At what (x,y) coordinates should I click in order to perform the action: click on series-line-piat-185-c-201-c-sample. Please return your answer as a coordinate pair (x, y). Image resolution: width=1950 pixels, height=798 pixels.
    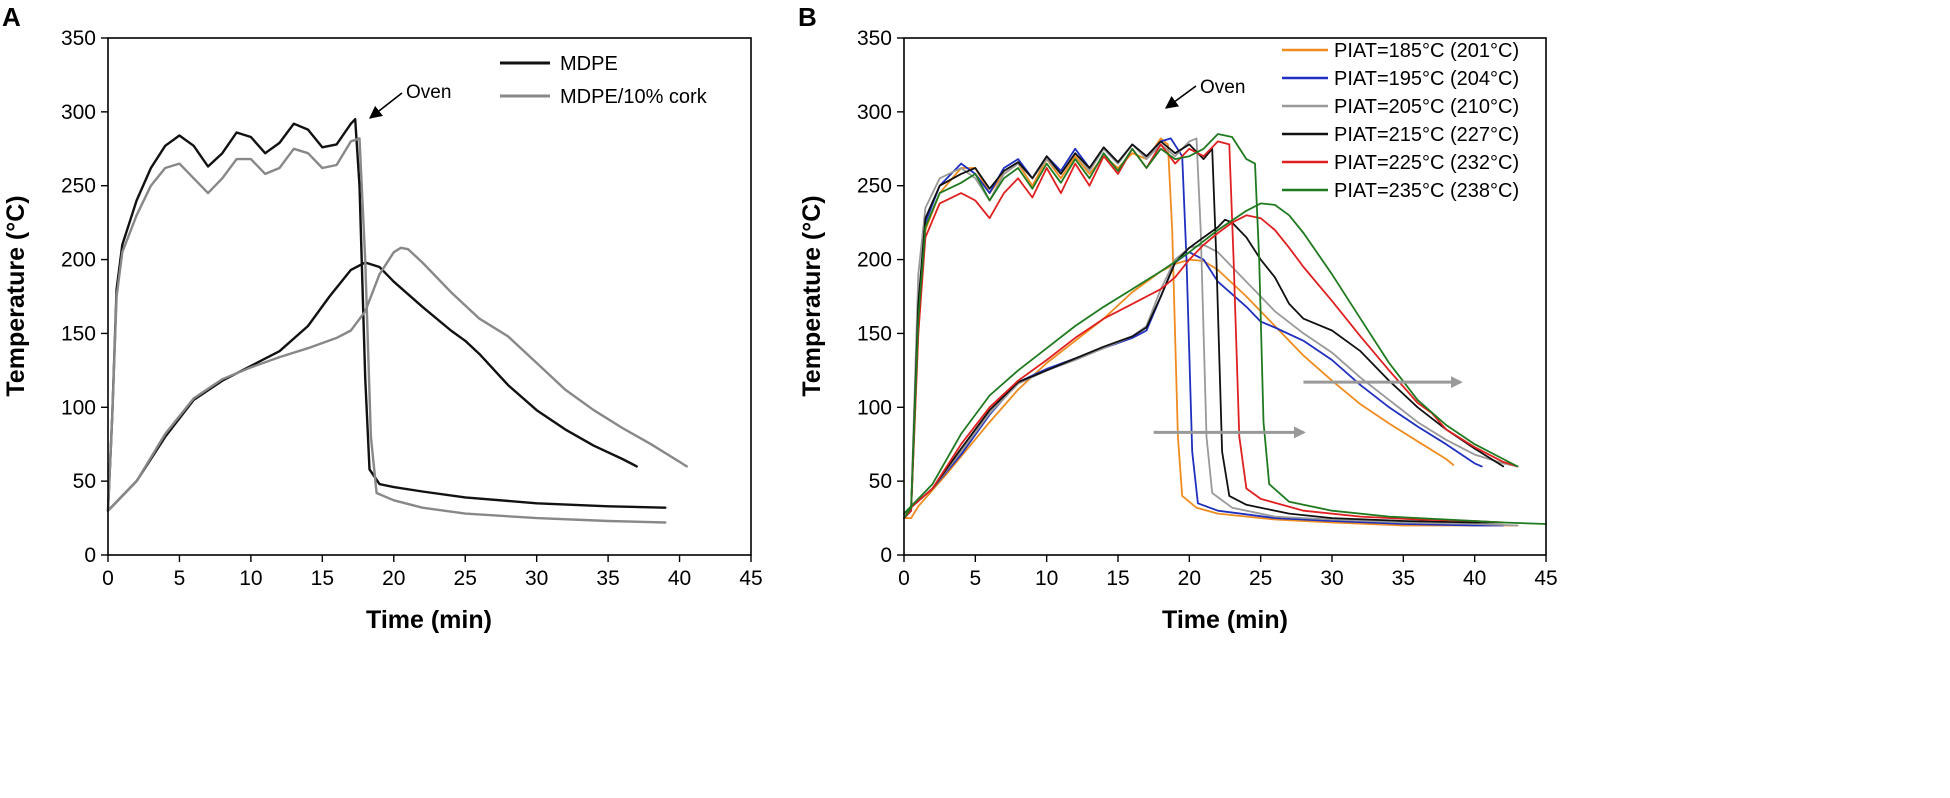
    Looking at the image, I should click on (1179, 388).